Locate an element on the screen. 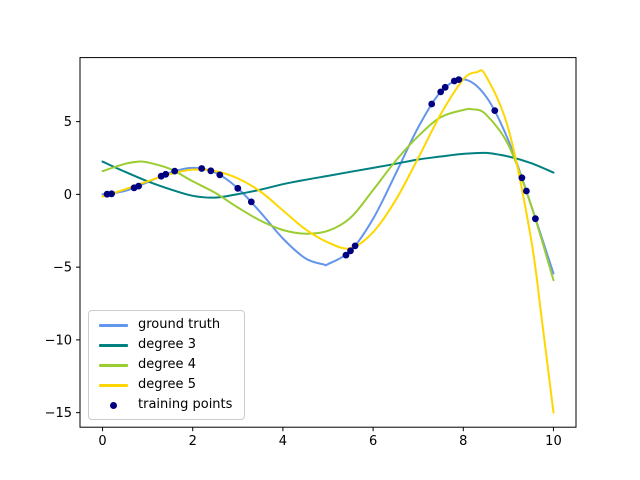 The width and height of the screenshot is (640, 480). legend-label: degree 3 is located at coordinates (167, 344).